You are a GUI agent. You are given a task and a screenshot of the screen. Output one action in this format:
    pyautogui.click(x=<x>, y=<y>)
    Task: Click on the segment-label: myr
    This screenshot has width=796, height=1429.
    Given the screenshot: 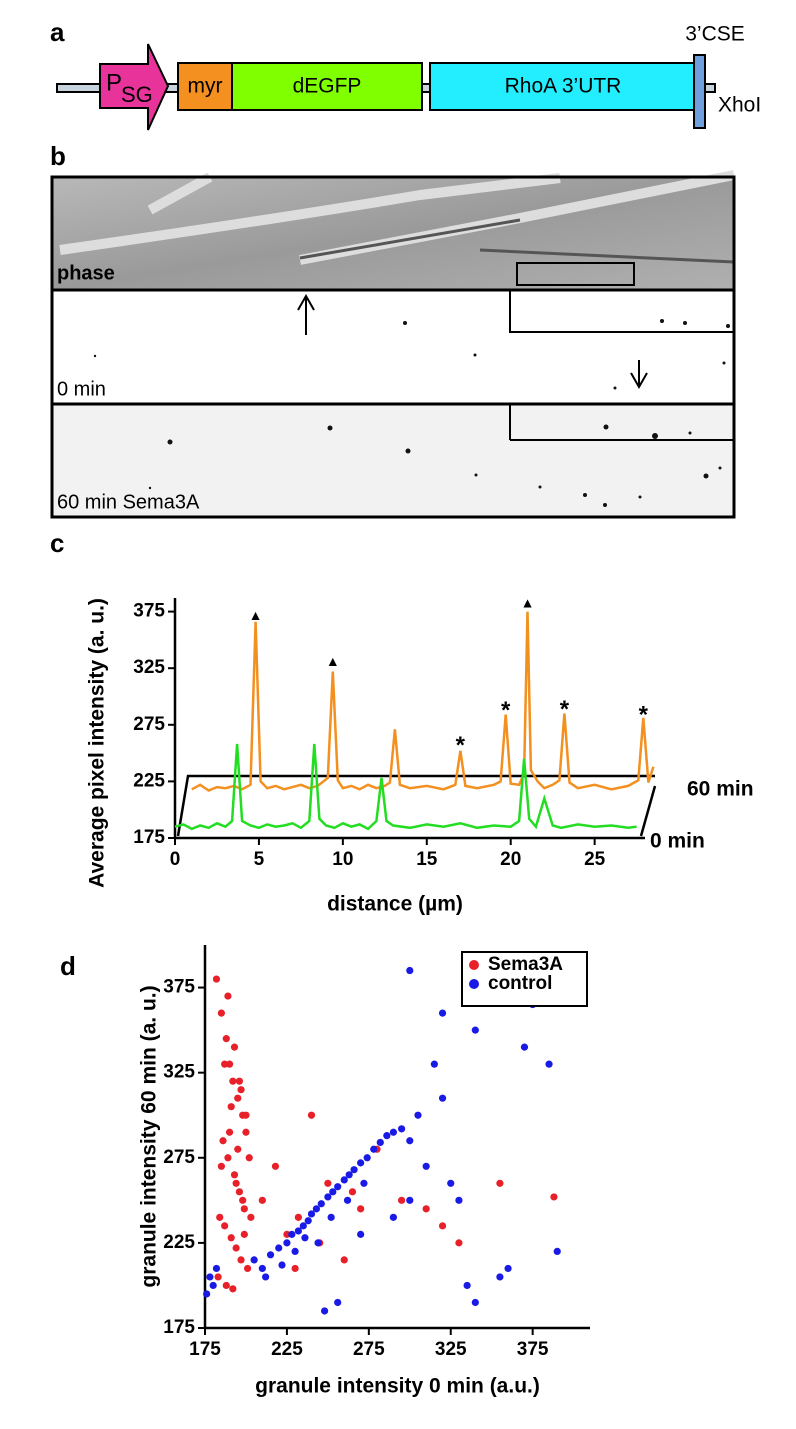 What is the action you would take?
    pyautogui.click(x=205, y=86)
    